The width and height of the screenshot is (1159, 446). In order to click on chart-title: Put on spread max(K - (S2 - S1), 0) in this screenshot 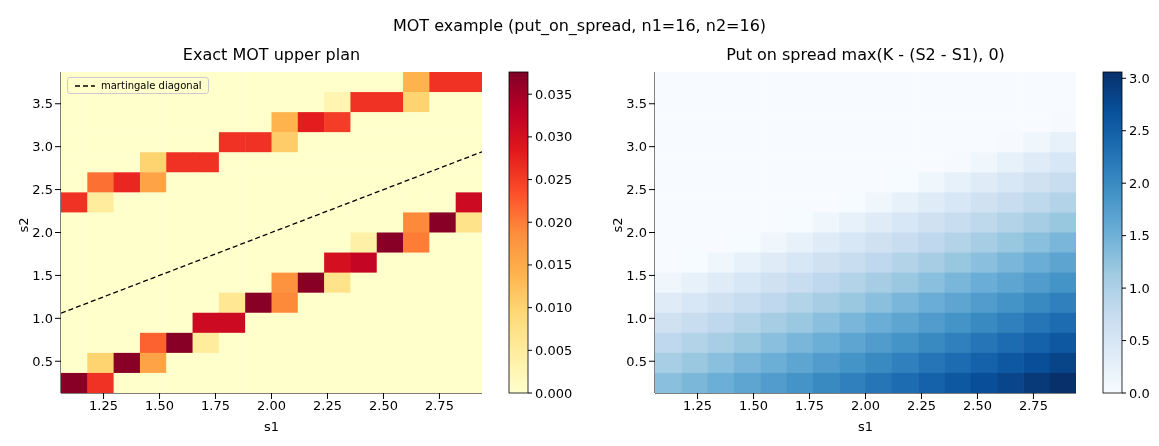, I will do `click(865, 54)`.